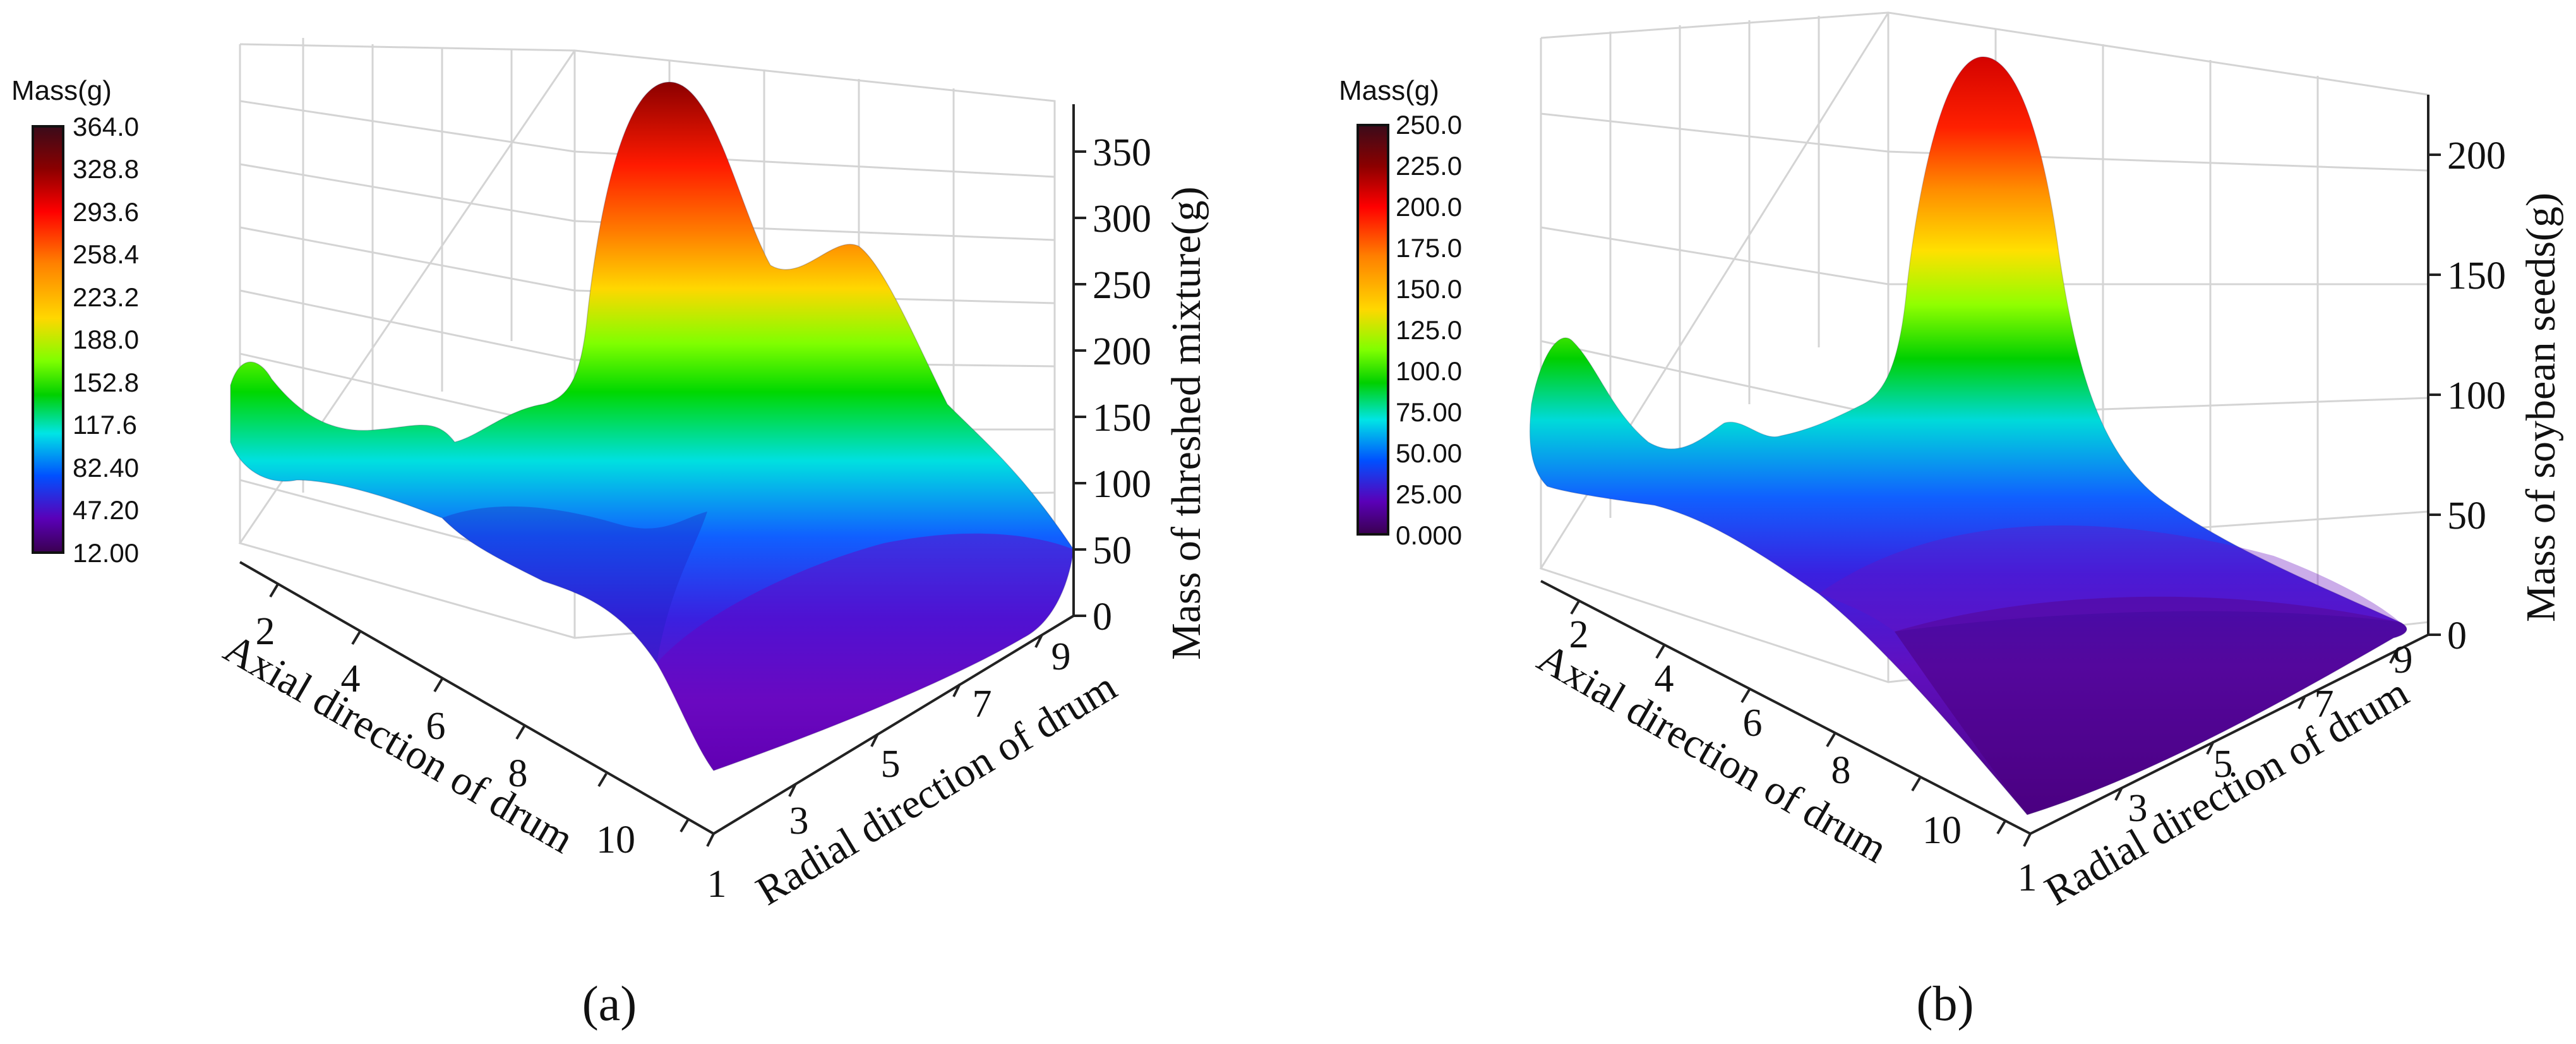  Describe the element at coordinates (1429, 207) in the screenshot. I see `panel-b-cbtick: 200.0` at that location.